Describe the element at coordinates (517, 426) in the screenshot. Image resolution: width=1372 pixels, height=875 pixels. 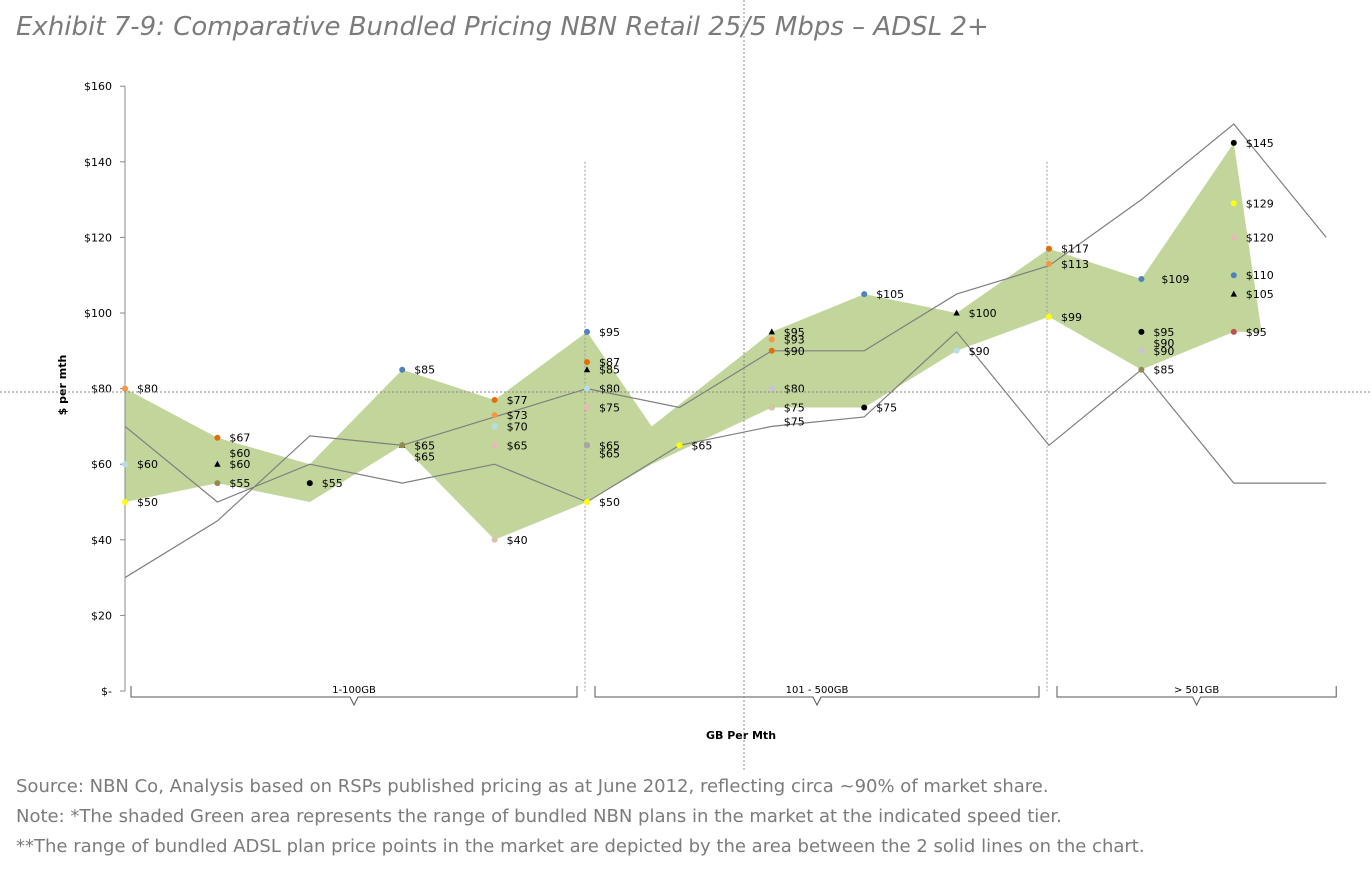
I see `data-label: $70` at that location.